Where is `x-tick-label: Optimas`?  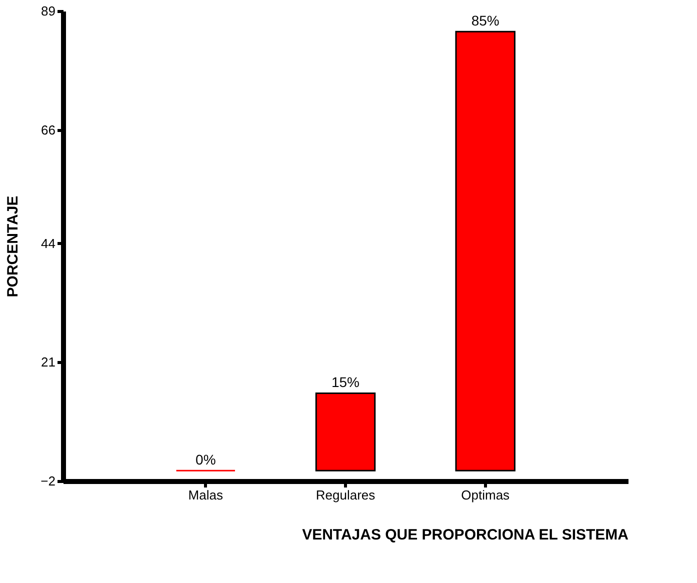 x-tick-label: Optimas is located at coordinates (485, 495).